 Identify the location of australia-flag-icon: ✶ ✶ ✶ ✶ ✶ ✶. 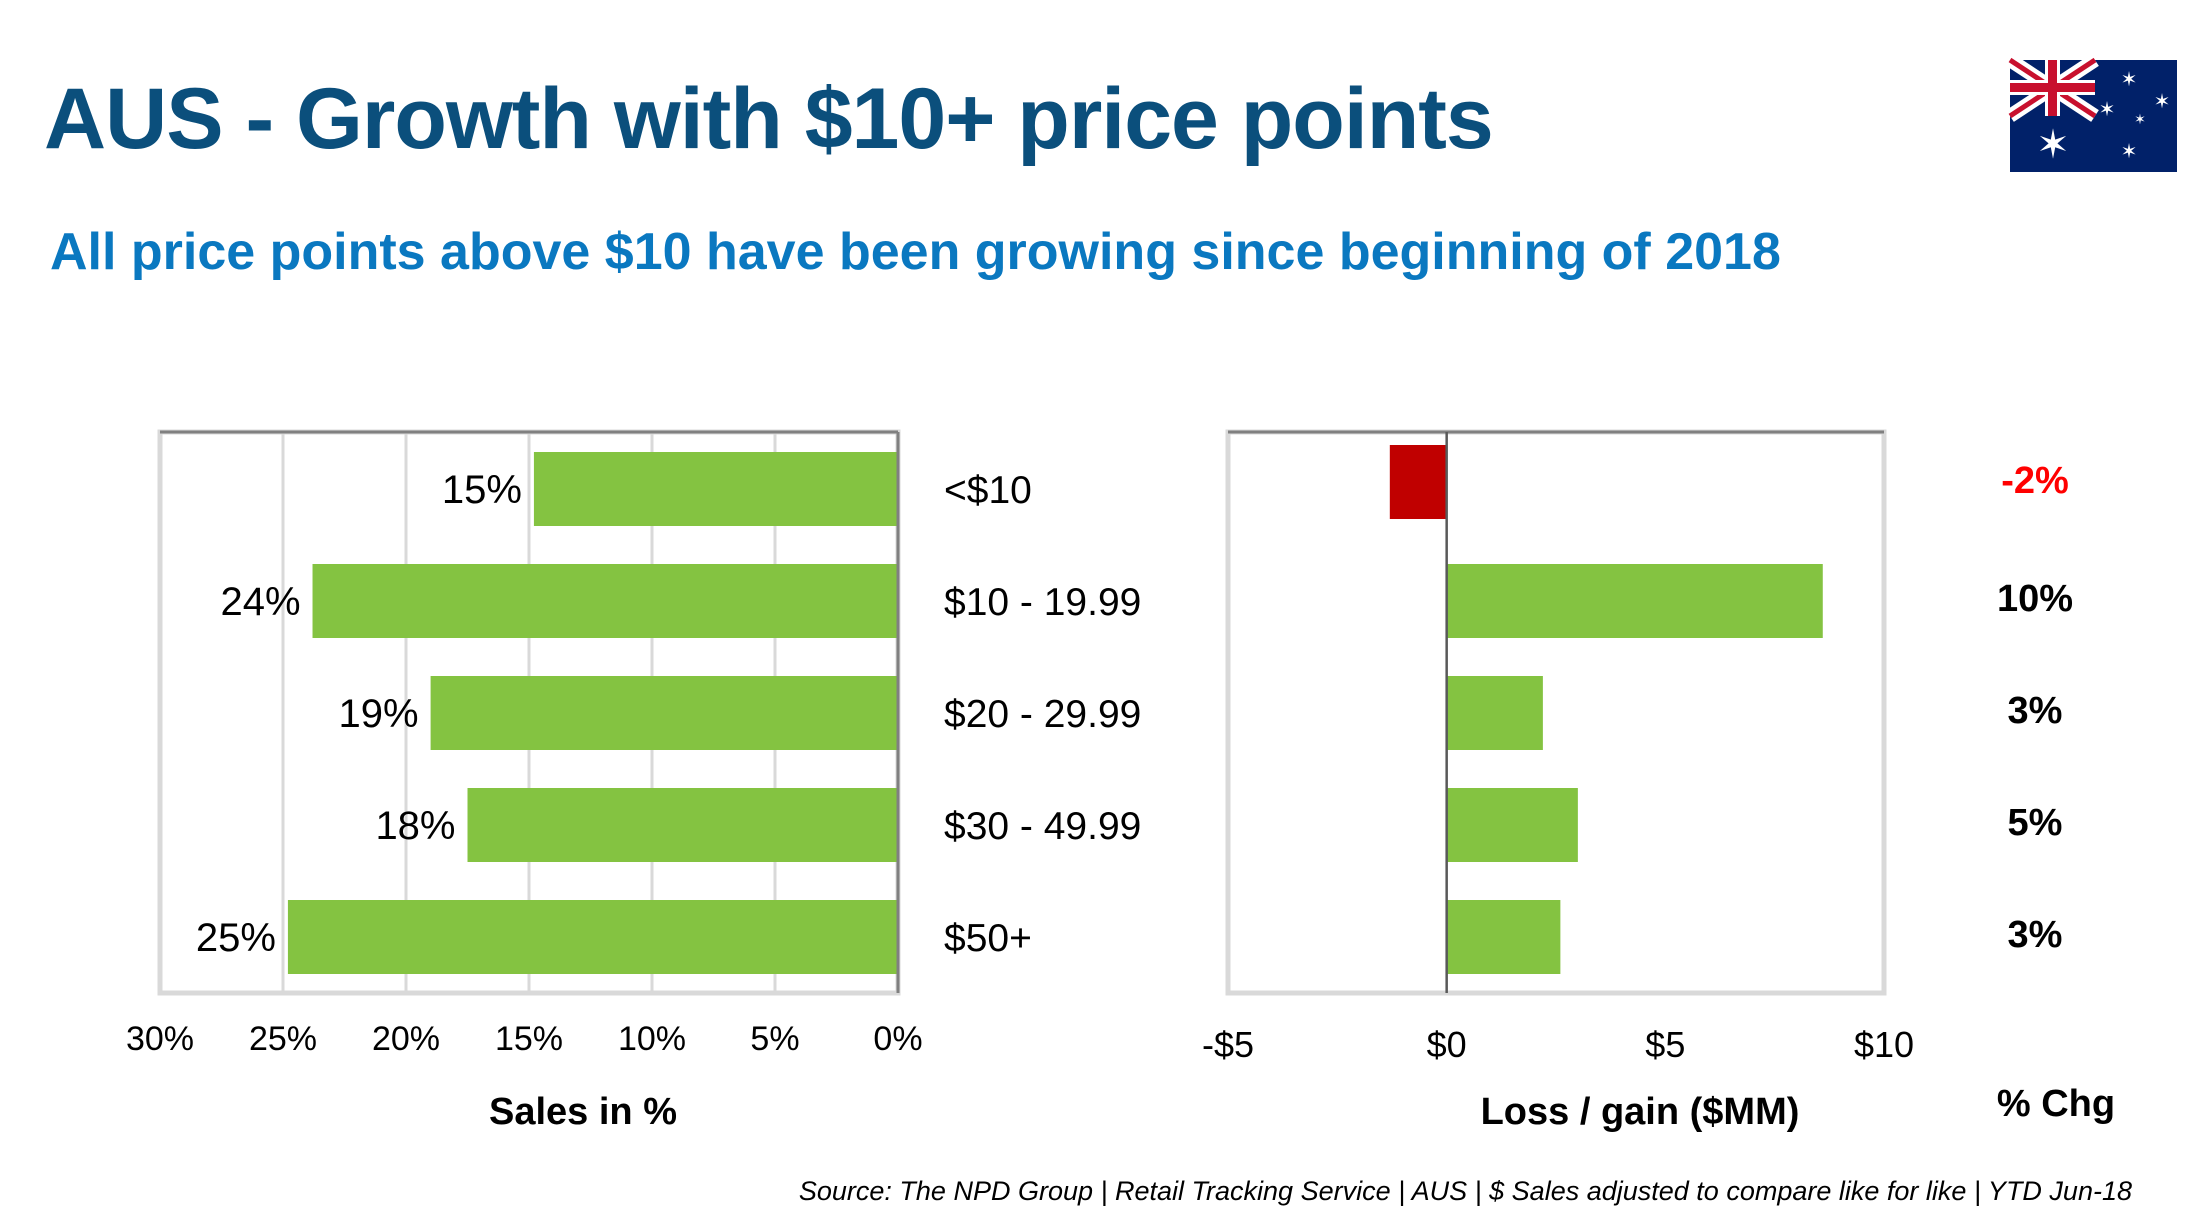
(2091, 113).